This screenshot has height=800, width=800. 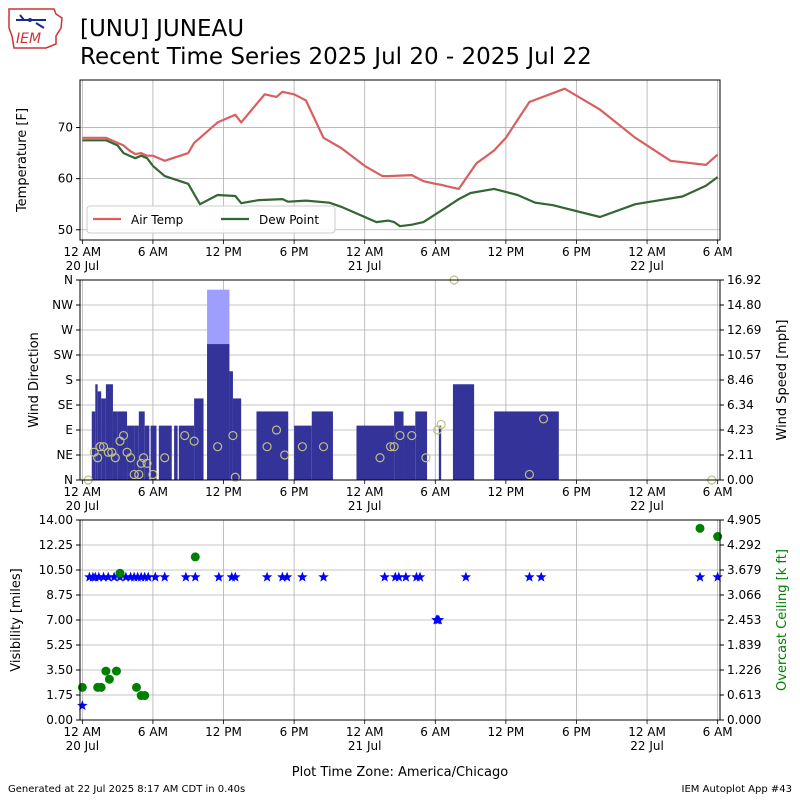 What do you see at coordinates (744, 520) in the screenshot?
I see `ceil-tick-label: 4.905` at bounding box center [744, 520].